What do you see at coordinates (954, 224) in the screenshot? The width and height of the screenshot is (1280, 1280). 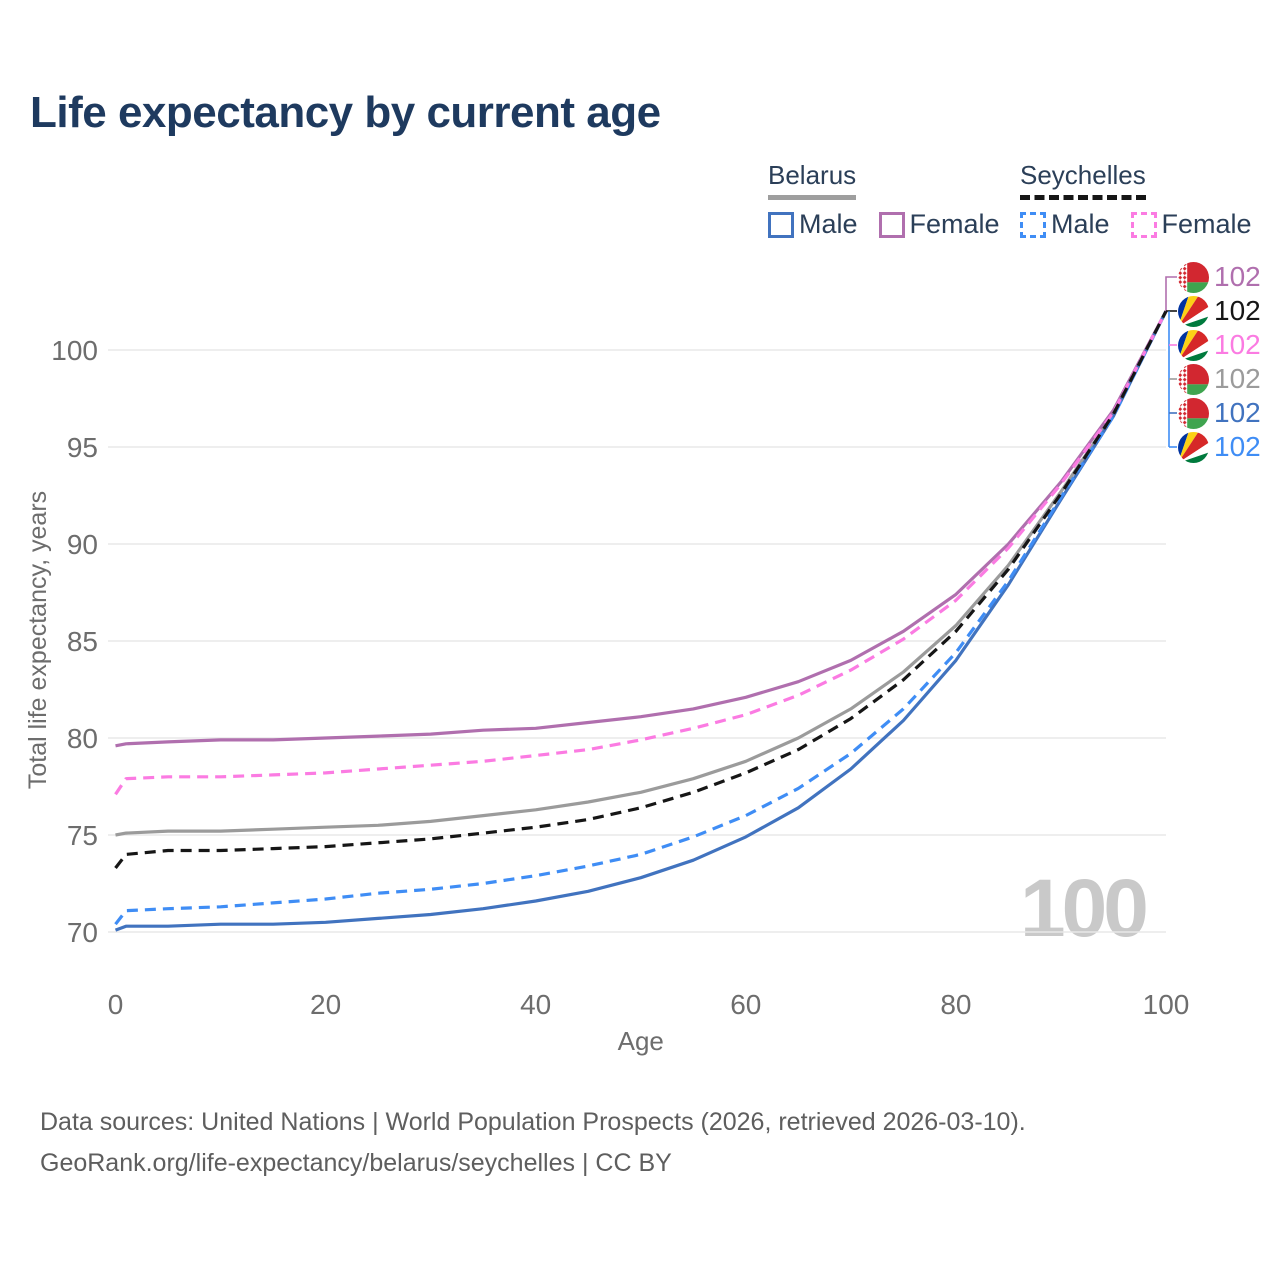 I see `legend-label-belarus-female: Female` at bounding box center [954, 224].